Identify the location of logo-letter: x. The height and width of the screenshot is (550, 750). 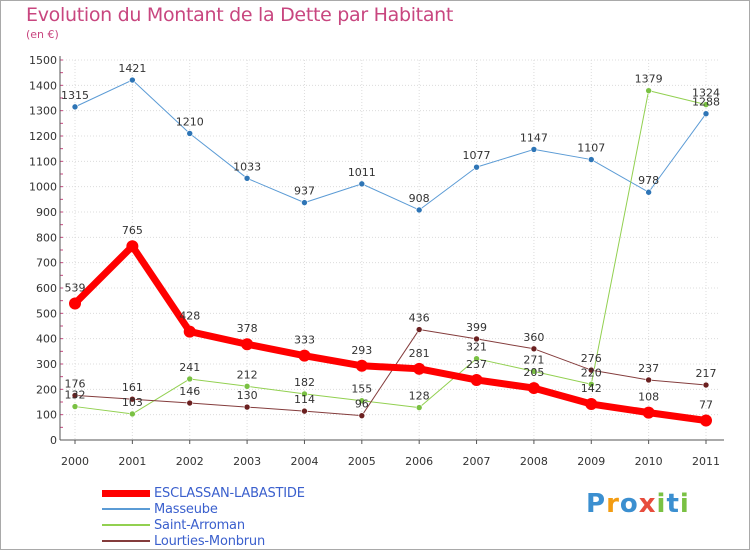
(647, 504).